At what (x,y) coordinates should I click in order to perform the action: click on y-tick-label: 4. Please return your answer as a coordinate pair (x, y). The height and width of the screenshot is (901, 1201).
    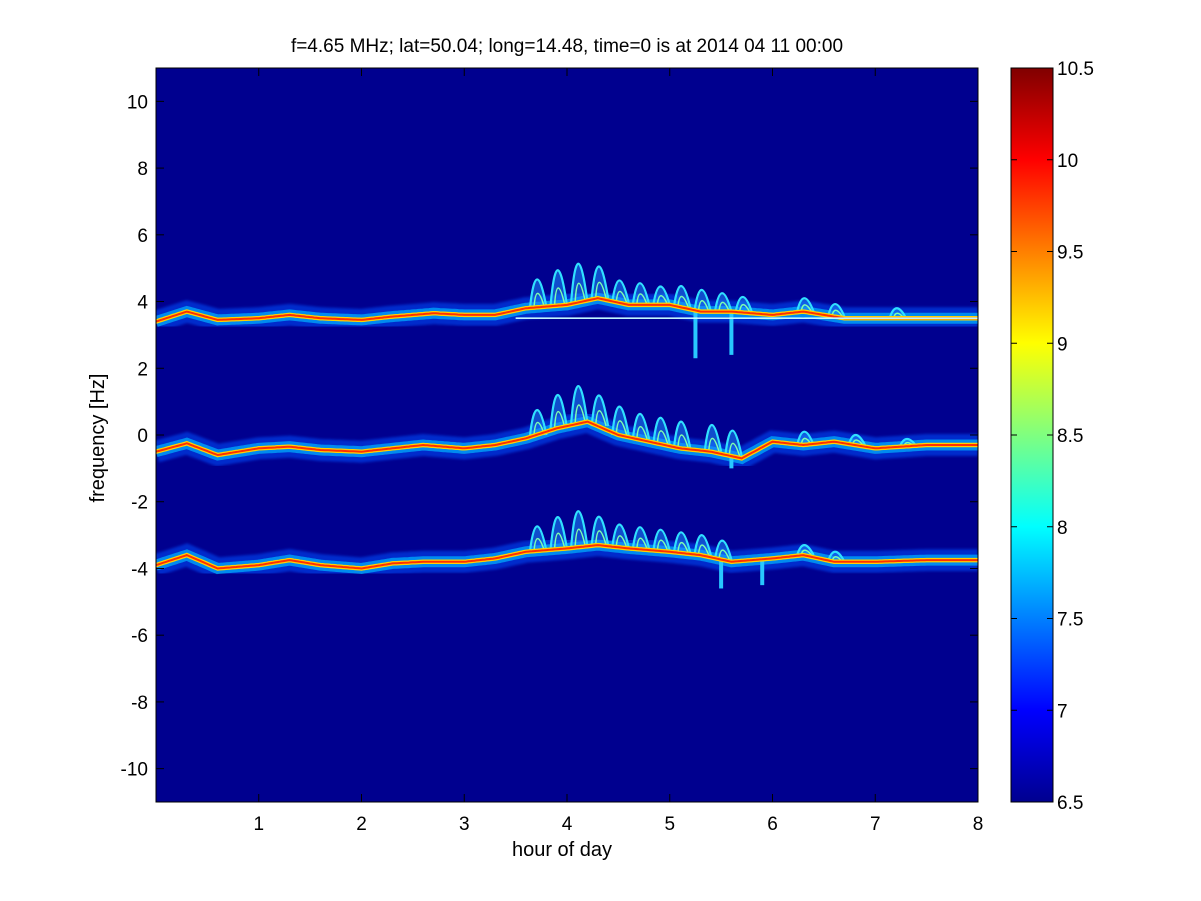
    Looking at the image, I should click on (142, 303).